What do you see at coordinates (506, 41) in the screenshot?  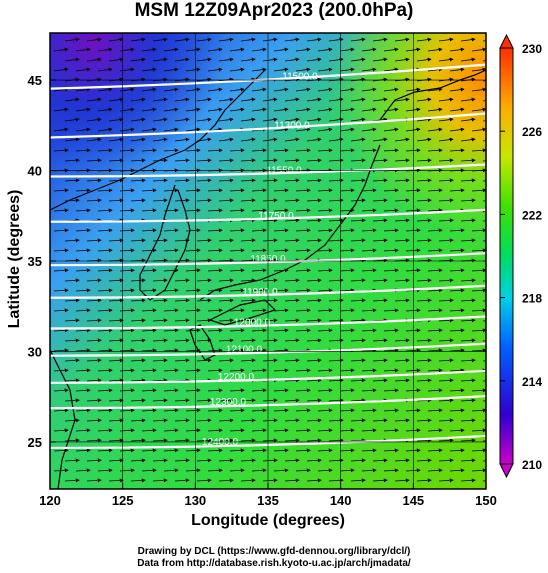 I see `colorbar-top-triangle` at bounding box center [506, 41].